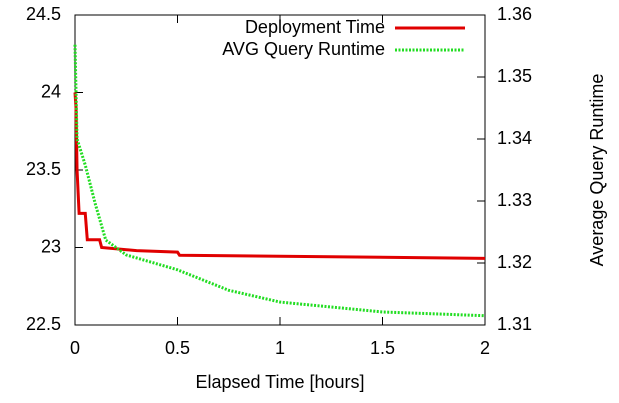 Image resolution: width=619 pixels, height=403 pixels. I want to click on x-tick-label: 1, so click(280, 348).